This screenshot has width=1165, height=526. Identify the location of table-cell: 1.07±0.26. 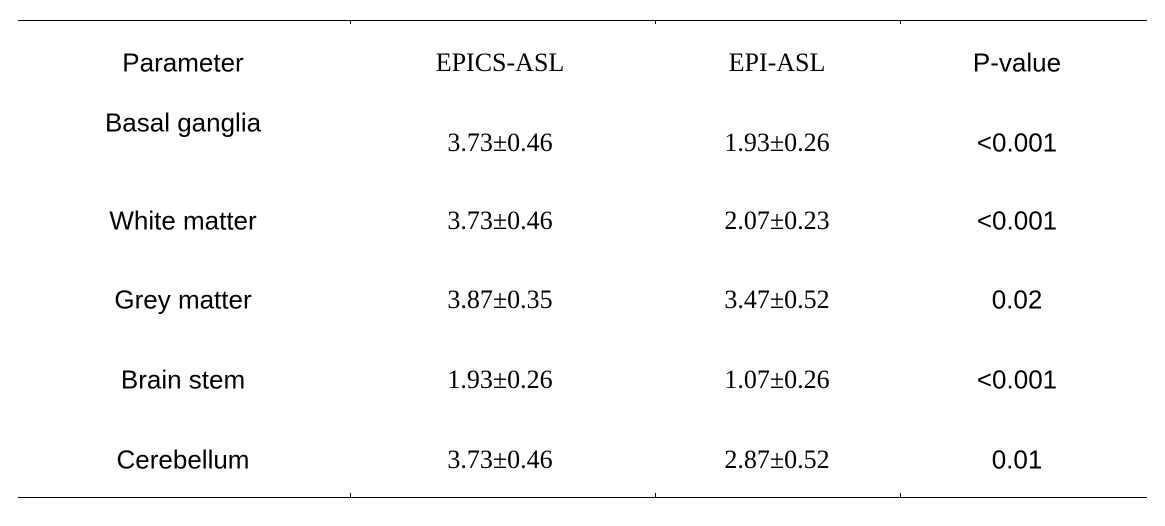
(777, 379).